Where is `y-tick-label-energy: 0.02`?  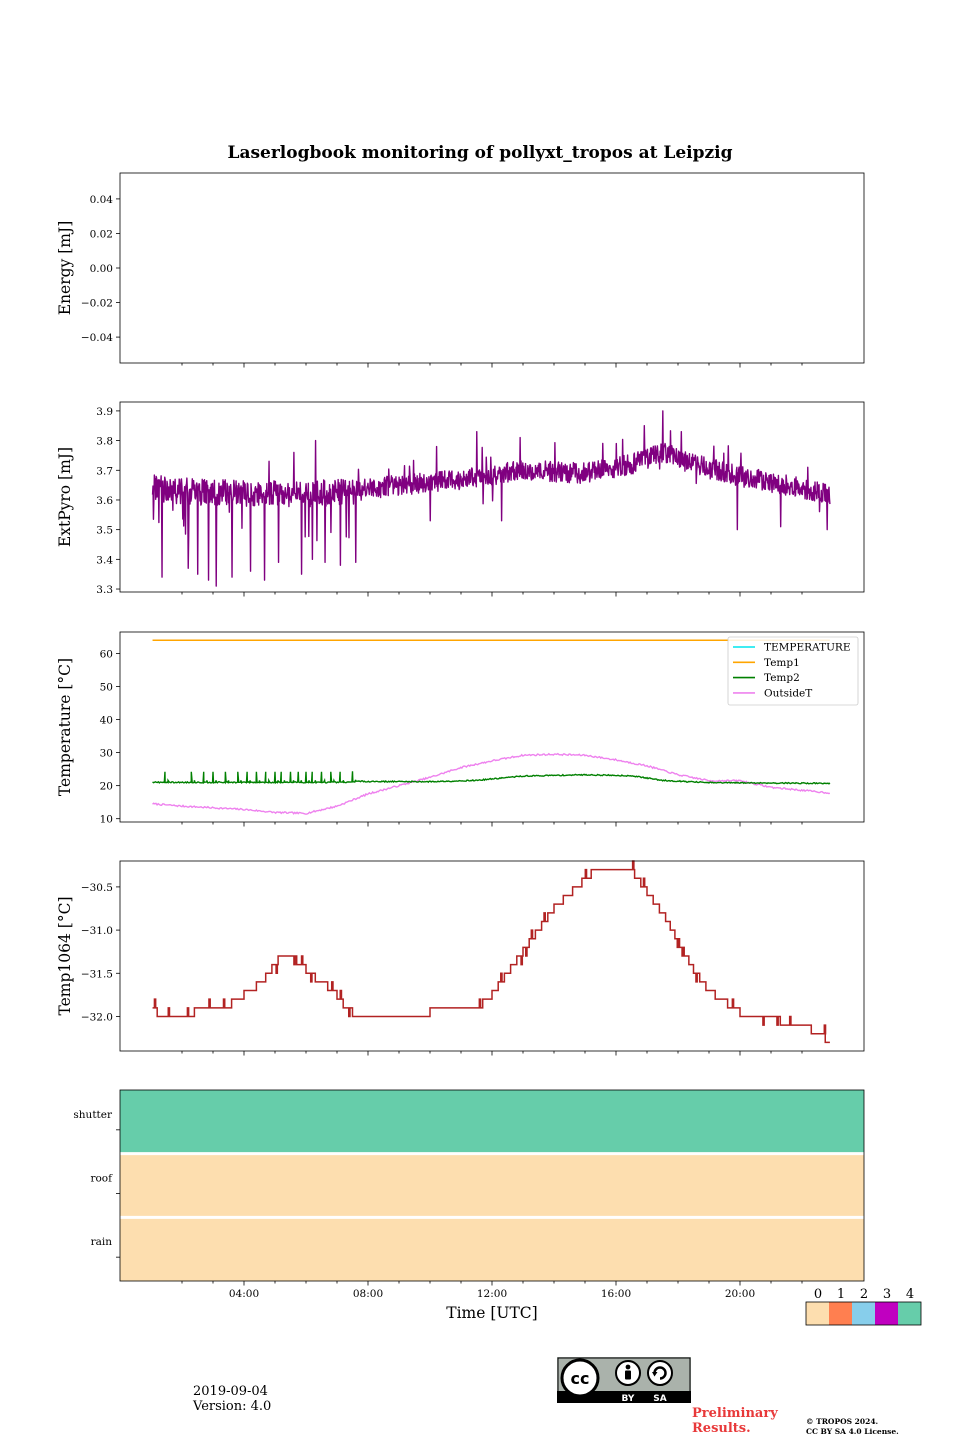 y-tick-label-energy: 0.02 is located at coordinates (101, 234).